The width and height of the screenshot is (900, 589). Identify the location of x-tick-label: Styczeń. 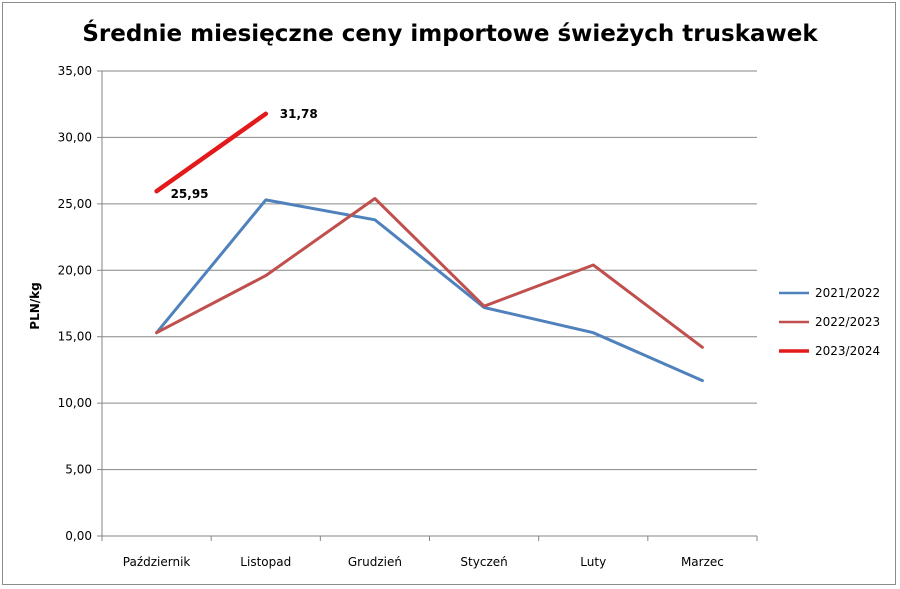
(483, 562).